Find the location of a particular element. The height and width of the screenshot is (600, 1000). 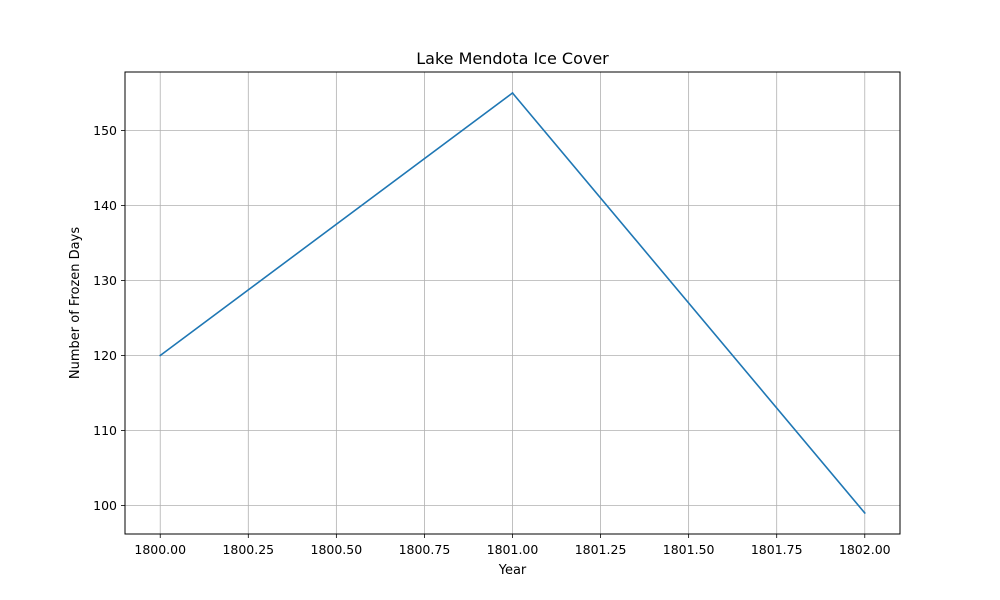

x-tick-label: 1801.75 is located at coordinates (777, 549).